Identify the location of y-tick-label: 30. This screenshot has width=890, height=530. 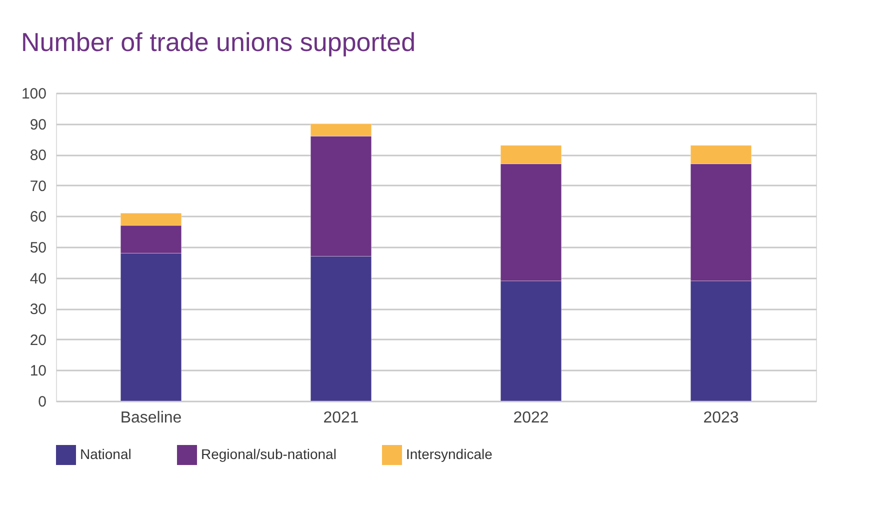
(38, 309).